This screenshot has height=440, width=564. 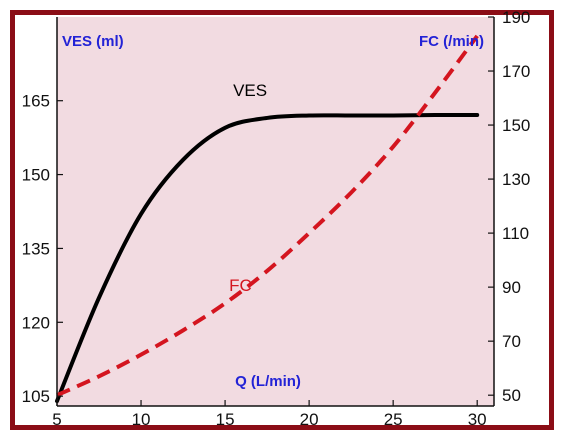 What do you see at coordinates (516, 17) in the screenshot?
I see `right-tick-label: 190` at bounding box center [516, 17].